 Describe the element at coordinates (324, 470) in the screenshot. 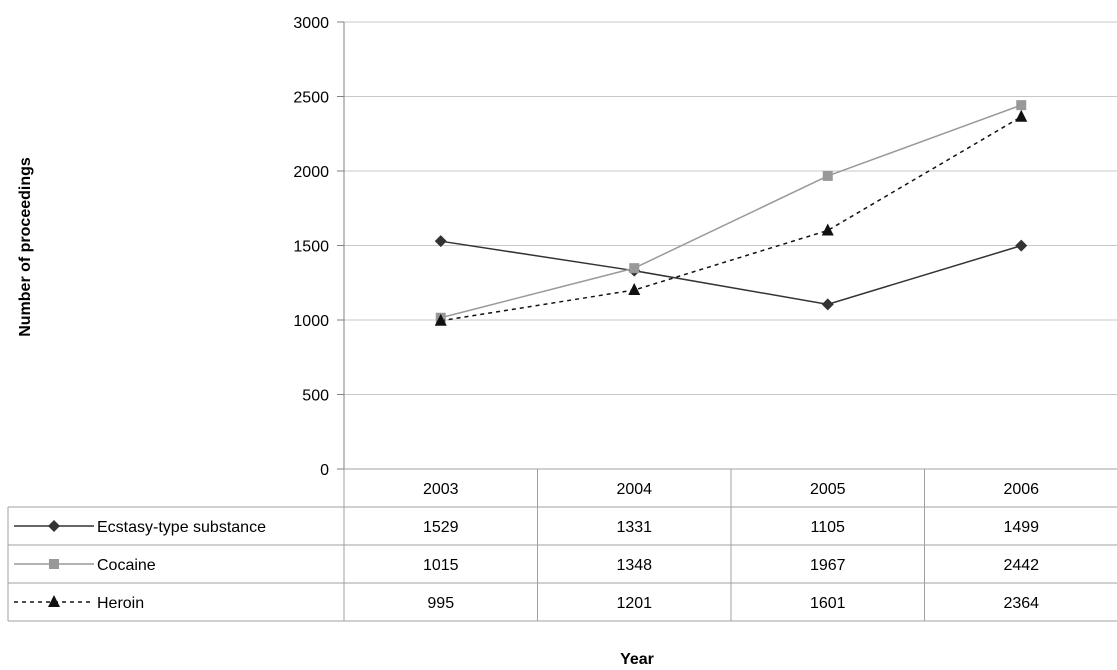

I see `y-tick-label: 0` at that location.